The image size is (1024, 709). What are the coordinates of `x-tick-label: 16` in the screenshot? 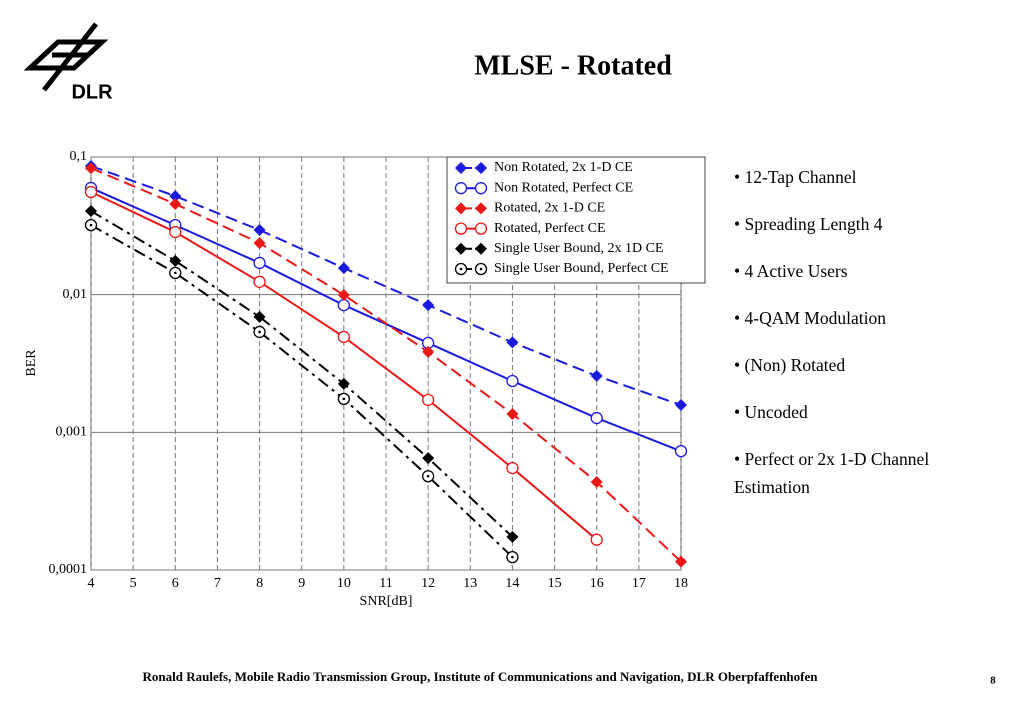 It's located at (597, 583).